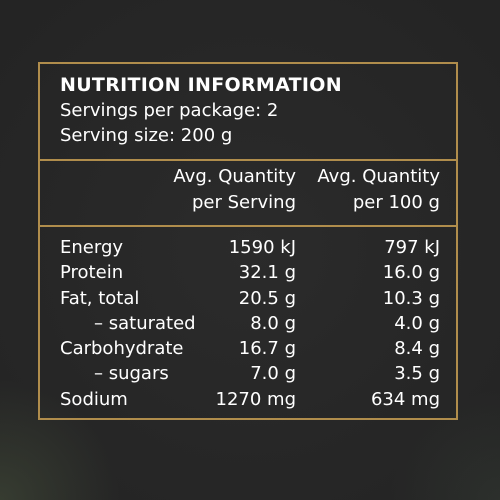 This screenshot has height=500, width=500. Describe the element at coordinates (273, 374) in the screenshot. I see `per-serving-value: 7.0 g` at that location.